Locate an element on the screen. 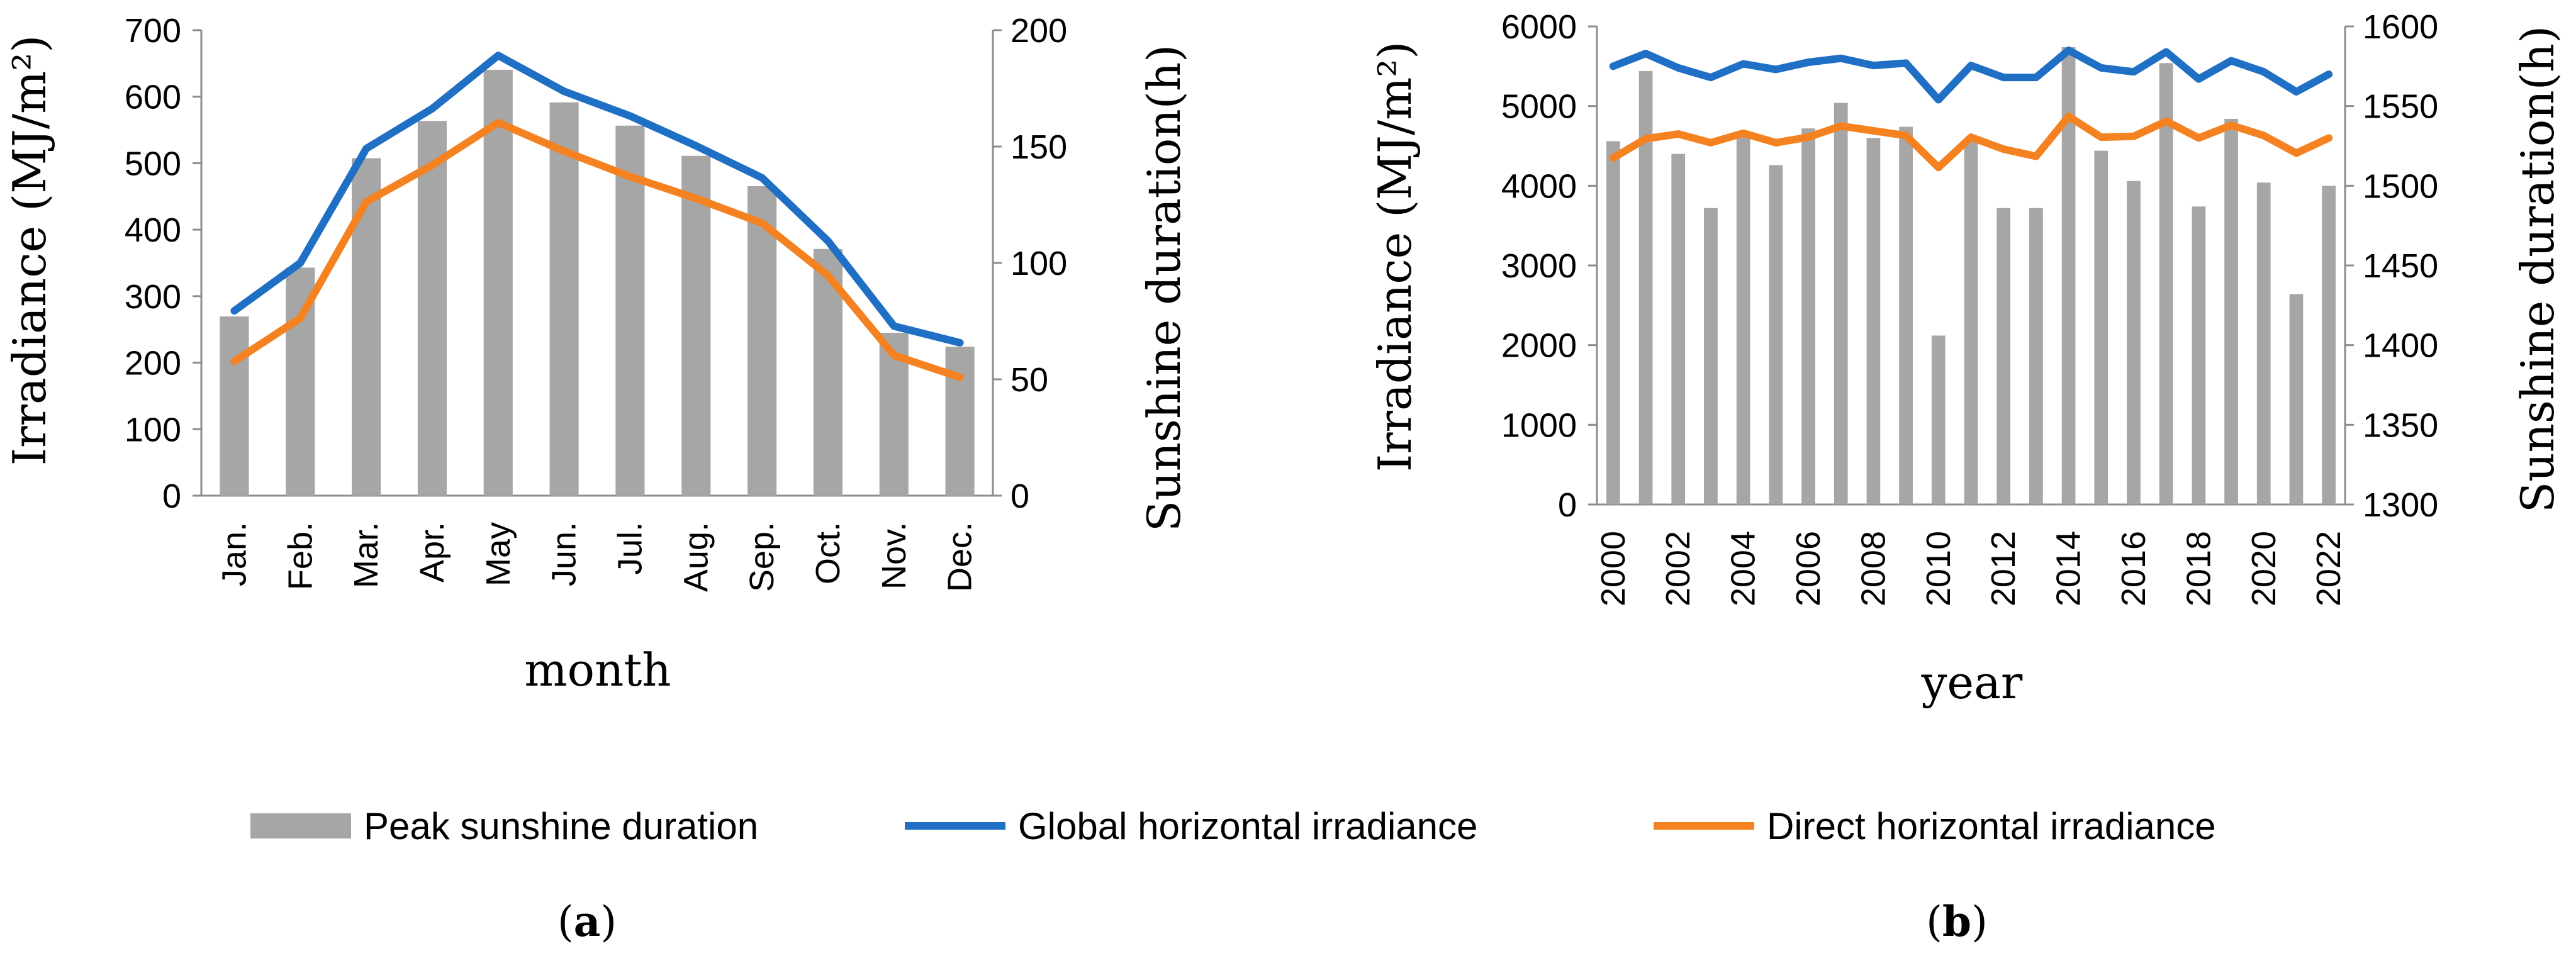 The width and height of the screenshot is (2576, 958). a-y2tick-label: 0 is located at coordinates (1020, 496).